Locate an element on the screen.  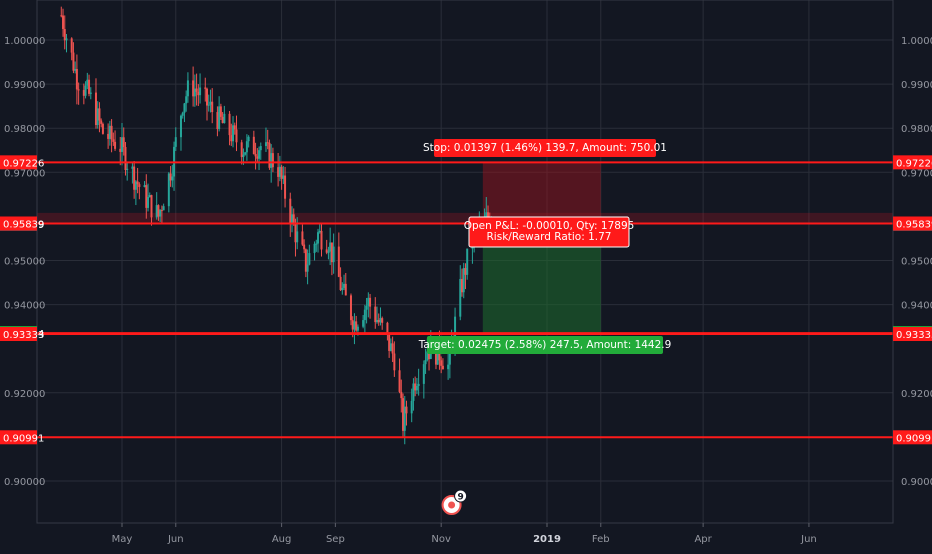
y-tick-label-right: 0.99000 is located at coordinates (916, 85).